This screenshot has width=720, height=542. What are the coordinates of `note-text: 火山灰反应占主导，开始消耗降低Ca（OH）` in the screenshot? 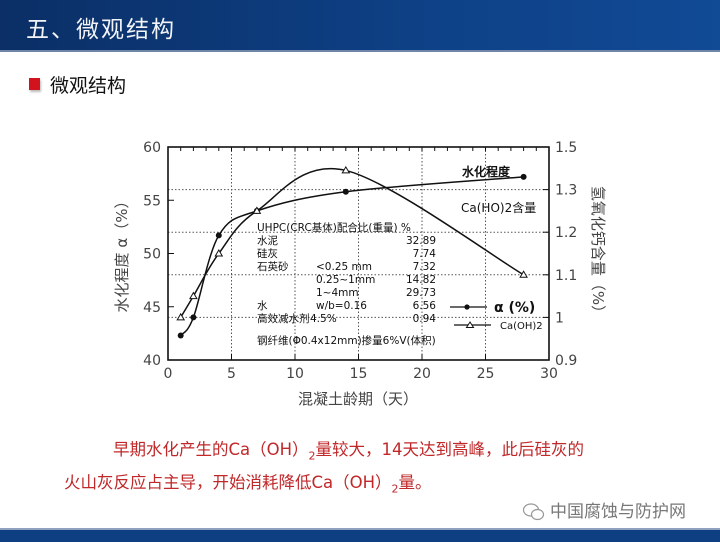 It's located at (228, 482).